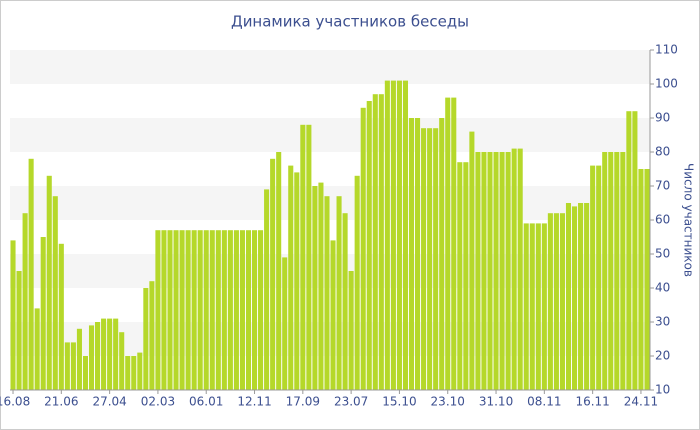 The width and height of the screenshot is (700, 430). What do you see at coordinates (662, 118) in the screenshot?
I see `y-tick-label: 90` at bounding box center [662, 118].